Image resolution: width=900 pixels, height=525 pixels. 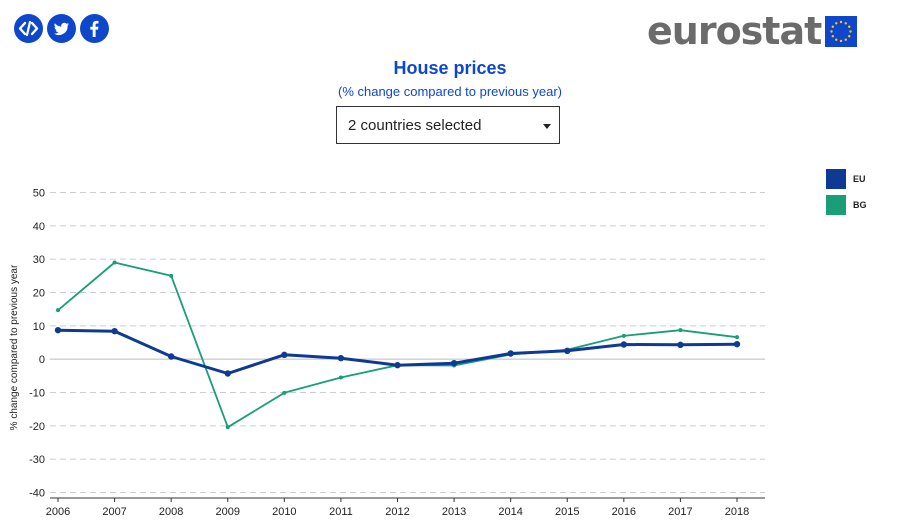 What do you see at coordinates (39, 260) in the screenshot?
I see `y-tick-label: 30` at bounding box center [39, 260].